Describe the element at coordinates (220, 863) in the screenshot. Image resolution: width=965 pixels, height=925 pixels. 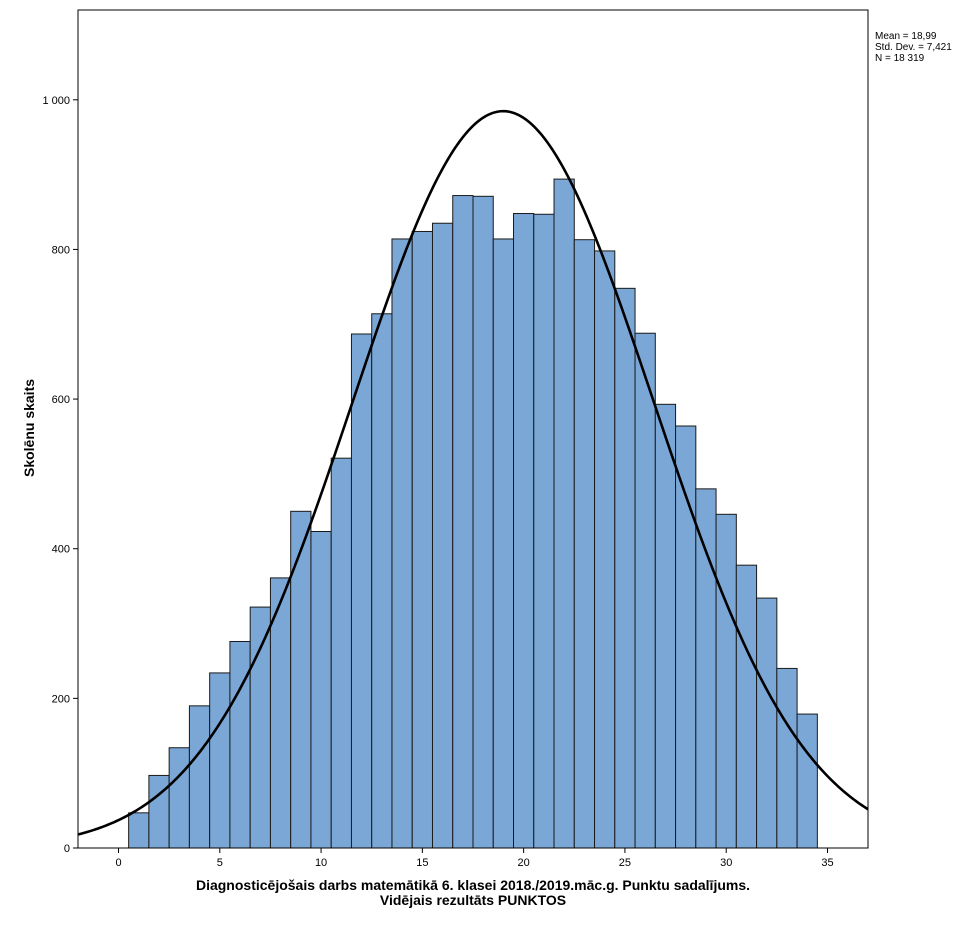
I see `x-tick-label: 5` at that location.